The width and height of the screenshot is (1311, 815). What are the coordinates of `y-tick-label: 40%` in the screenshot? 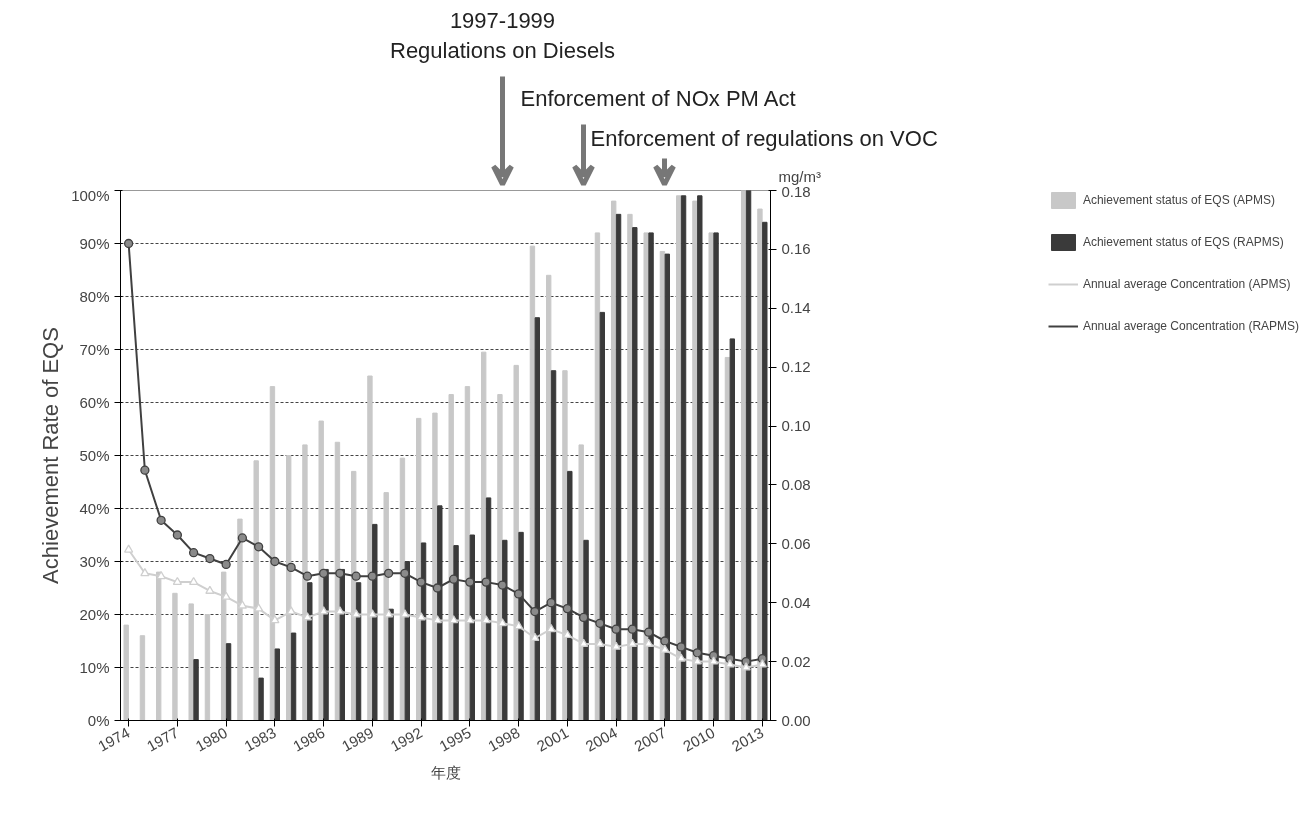 It's located at (94, 508).